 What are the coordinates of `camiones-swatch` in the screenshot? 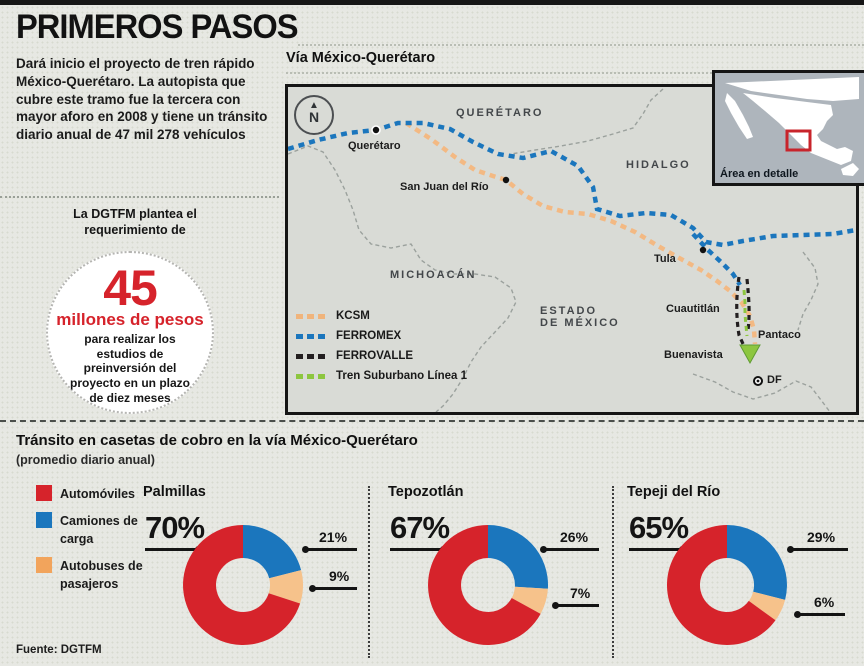 It's located at (44, 520).